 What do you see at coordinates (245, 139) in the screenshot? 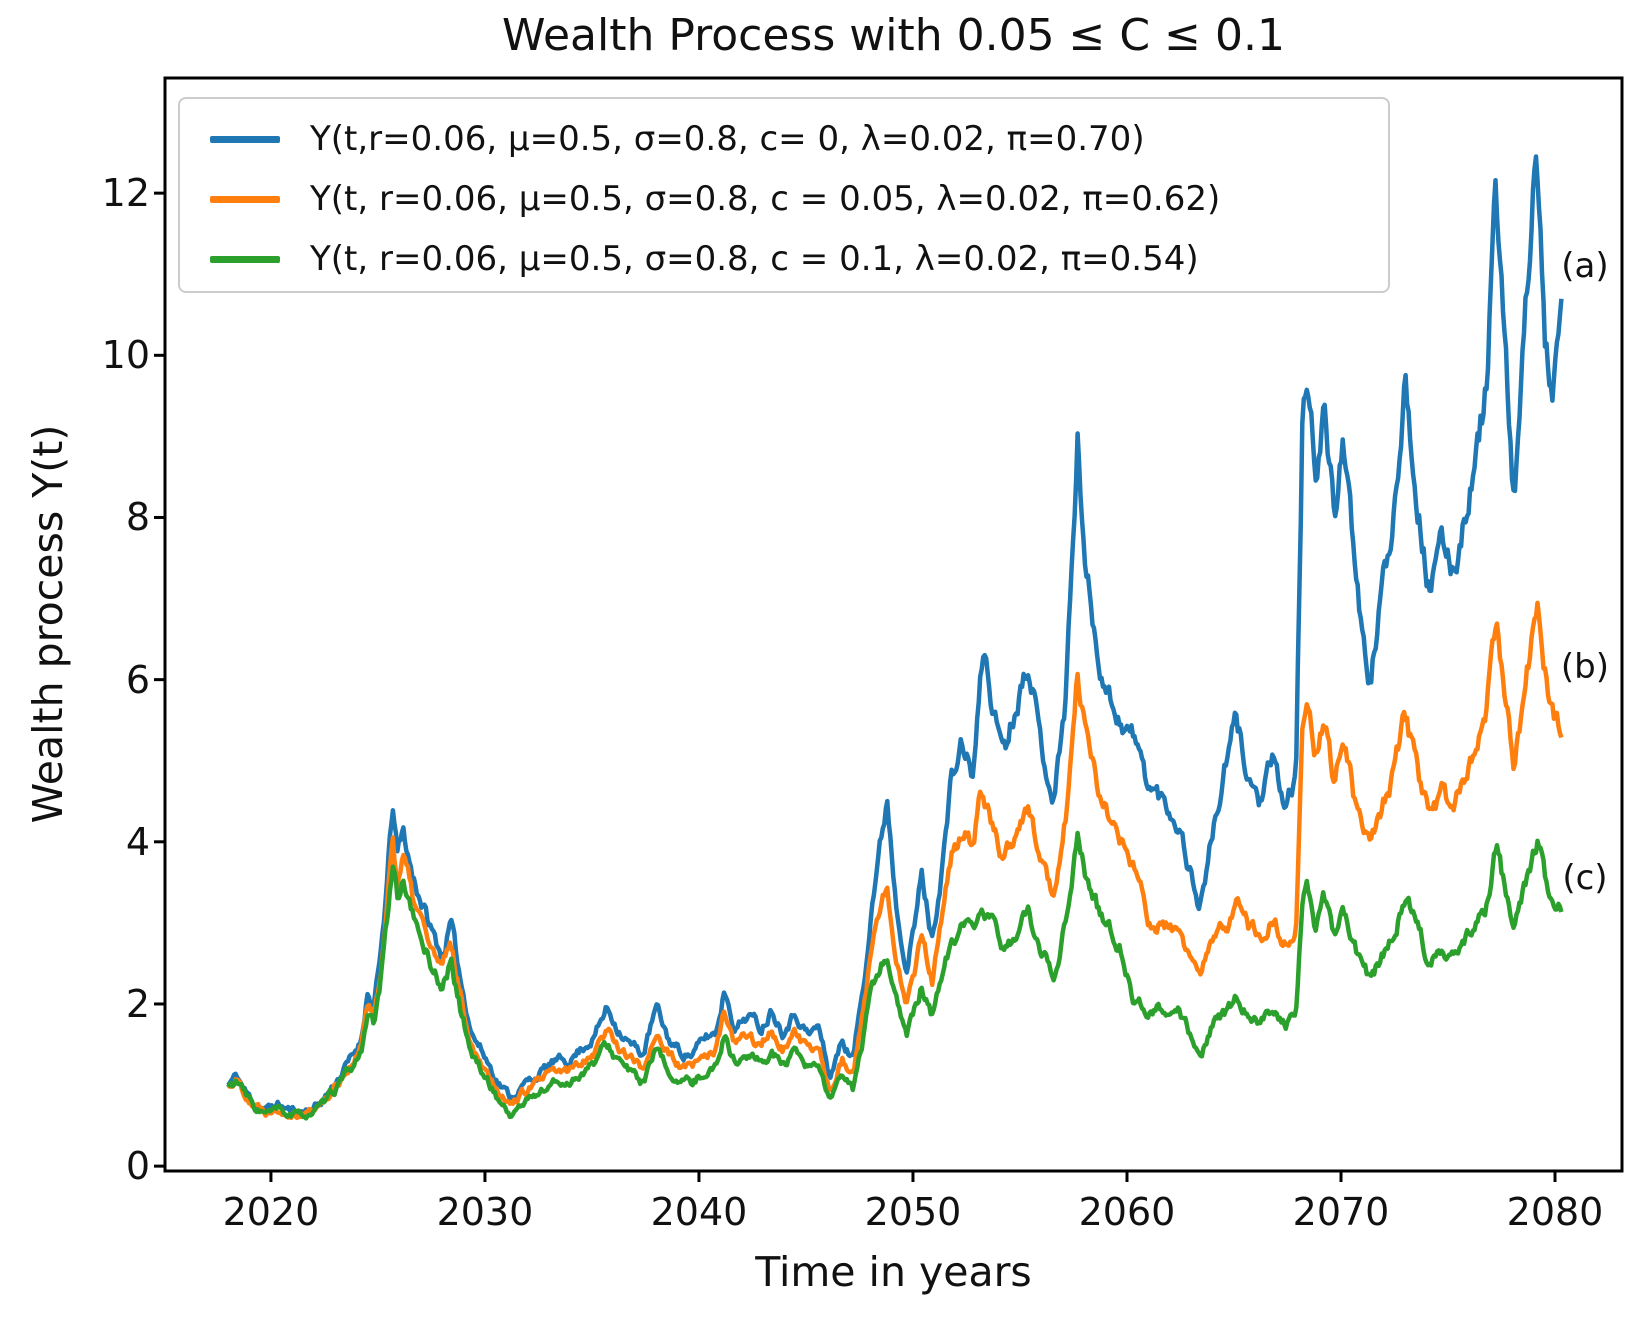
I see `legend-line-swatch-blue` at bounding box center [245, 139].